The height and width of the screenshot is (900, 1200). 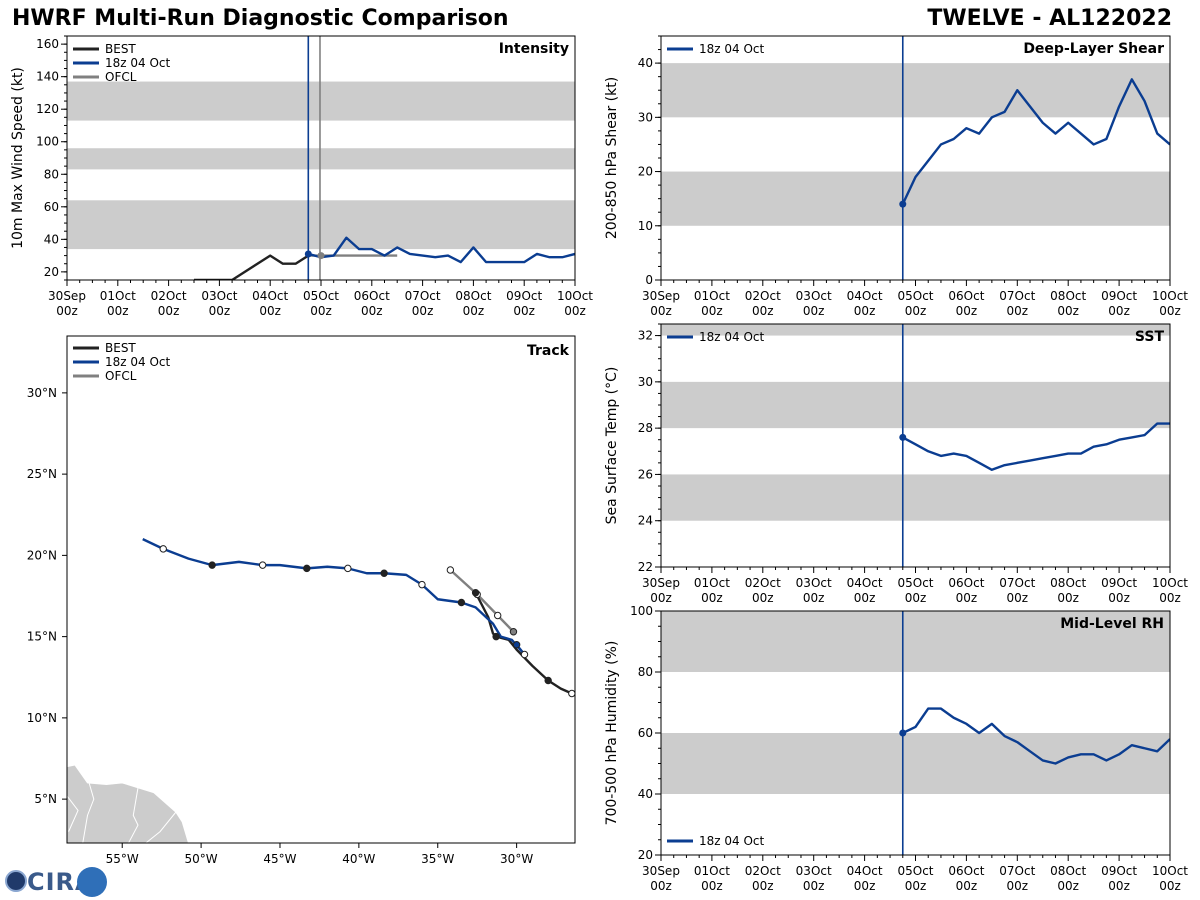 What do you see at coordinates (915, 445) in the screenshot?
I see `sst-frame` at bounding box center [915, 445].